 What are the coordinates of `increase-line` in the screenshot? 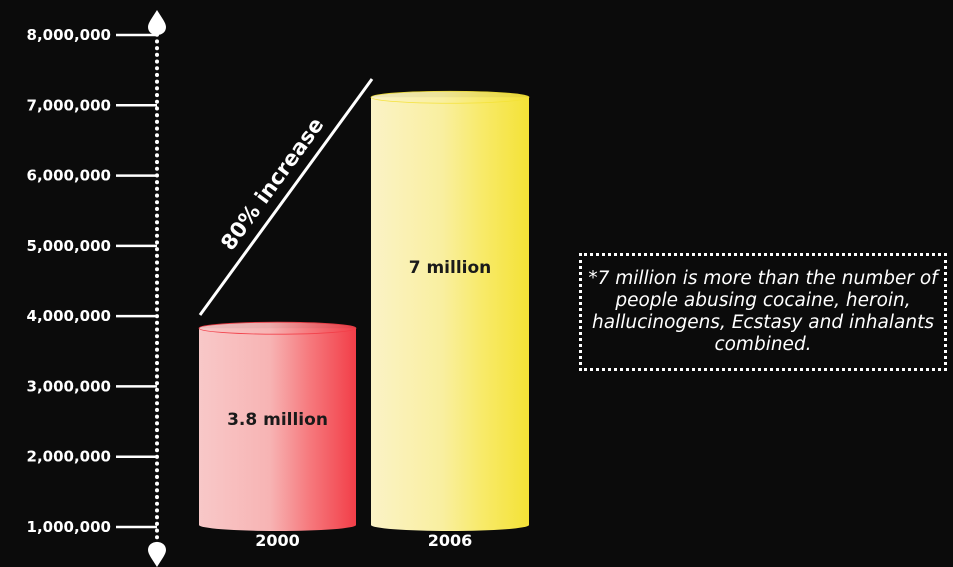 It's located at (286, 197).